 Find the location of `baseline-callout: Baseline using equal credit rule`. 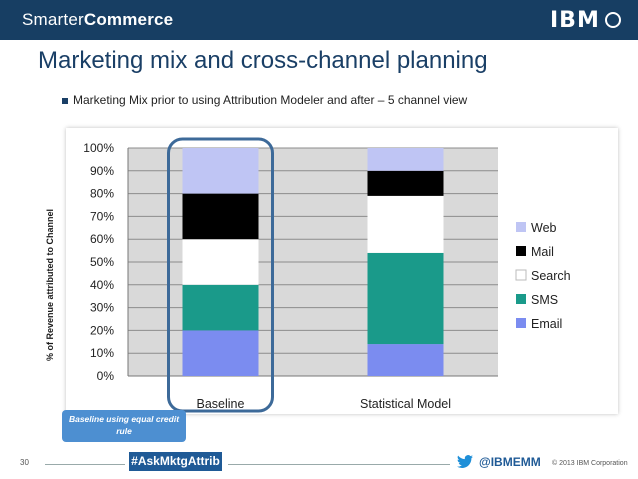

baseline-callout: Baseline using equal credit rule is located at coordinates (124, 426).